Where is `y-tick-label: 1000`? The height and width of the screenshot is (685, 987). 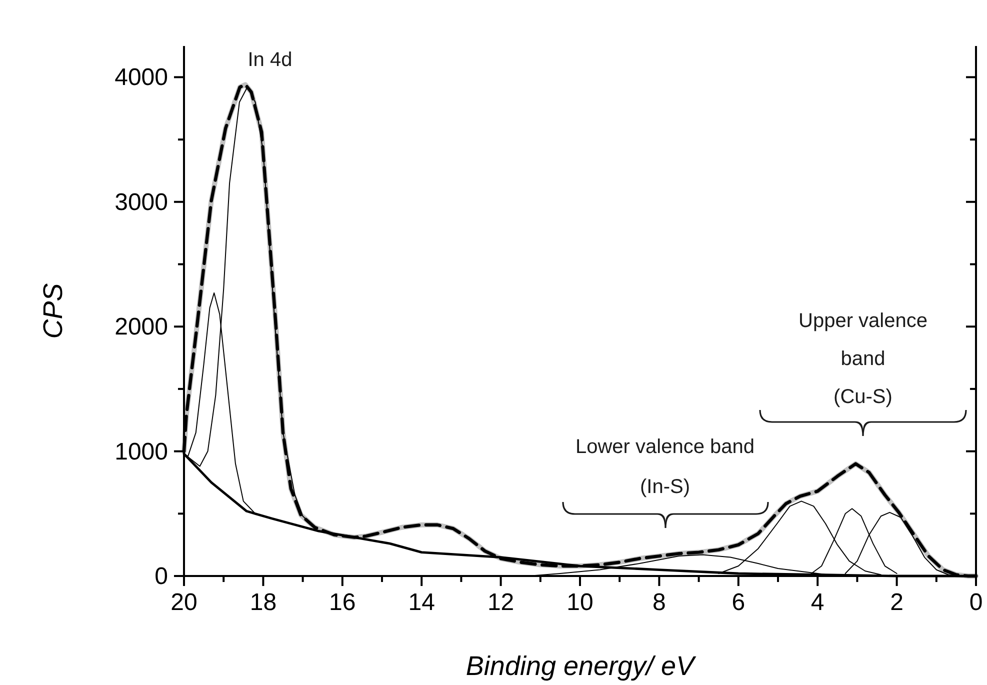 y-tick-label: 1000 is located at coordinates (141, 452).